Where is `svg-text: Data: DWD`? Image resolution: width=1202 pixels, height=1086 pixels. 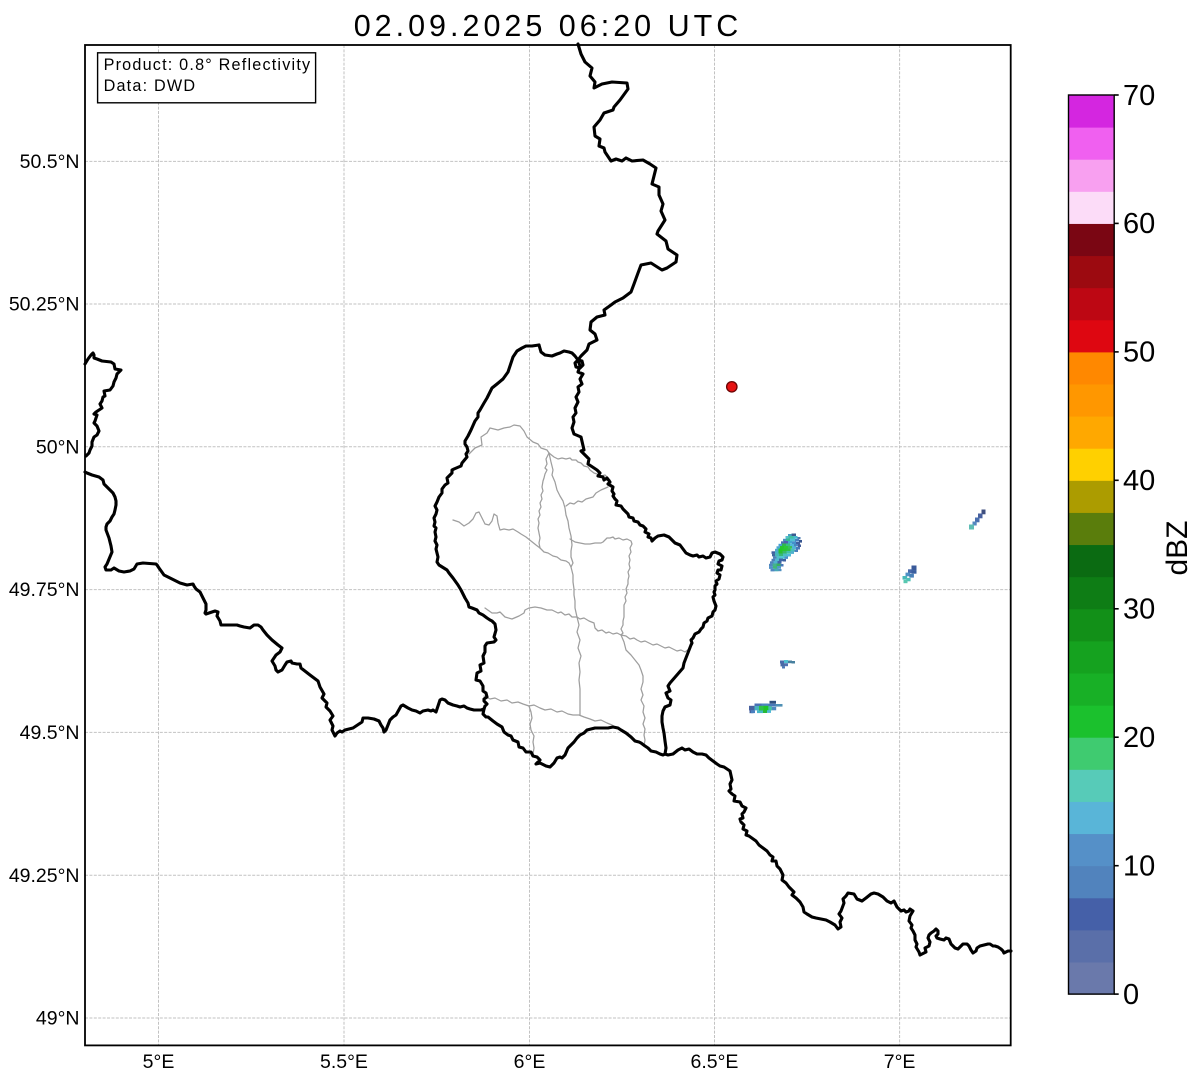 svg-text: Data: DWD is located at coordinates (150, 86).